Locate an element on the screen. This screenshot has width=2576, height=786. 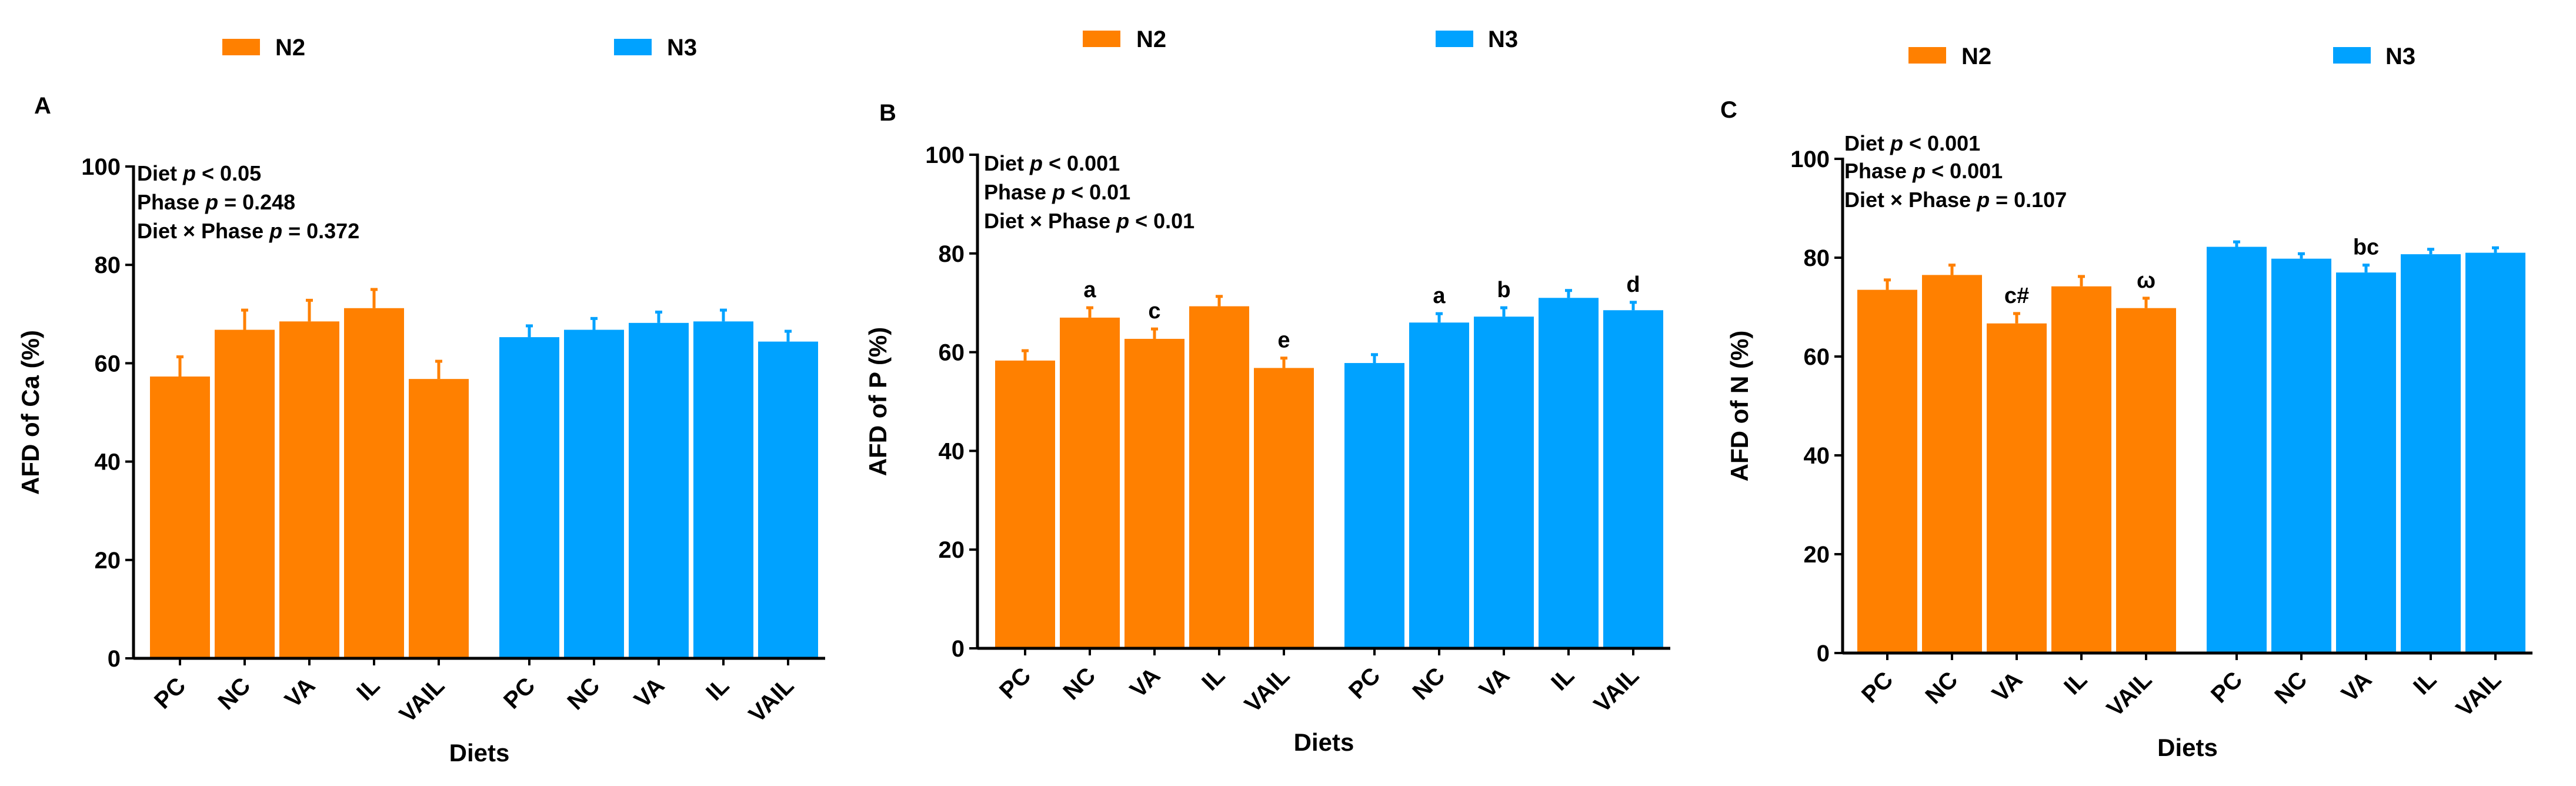
significance-label: bc is located at coordinates (2366, 247).